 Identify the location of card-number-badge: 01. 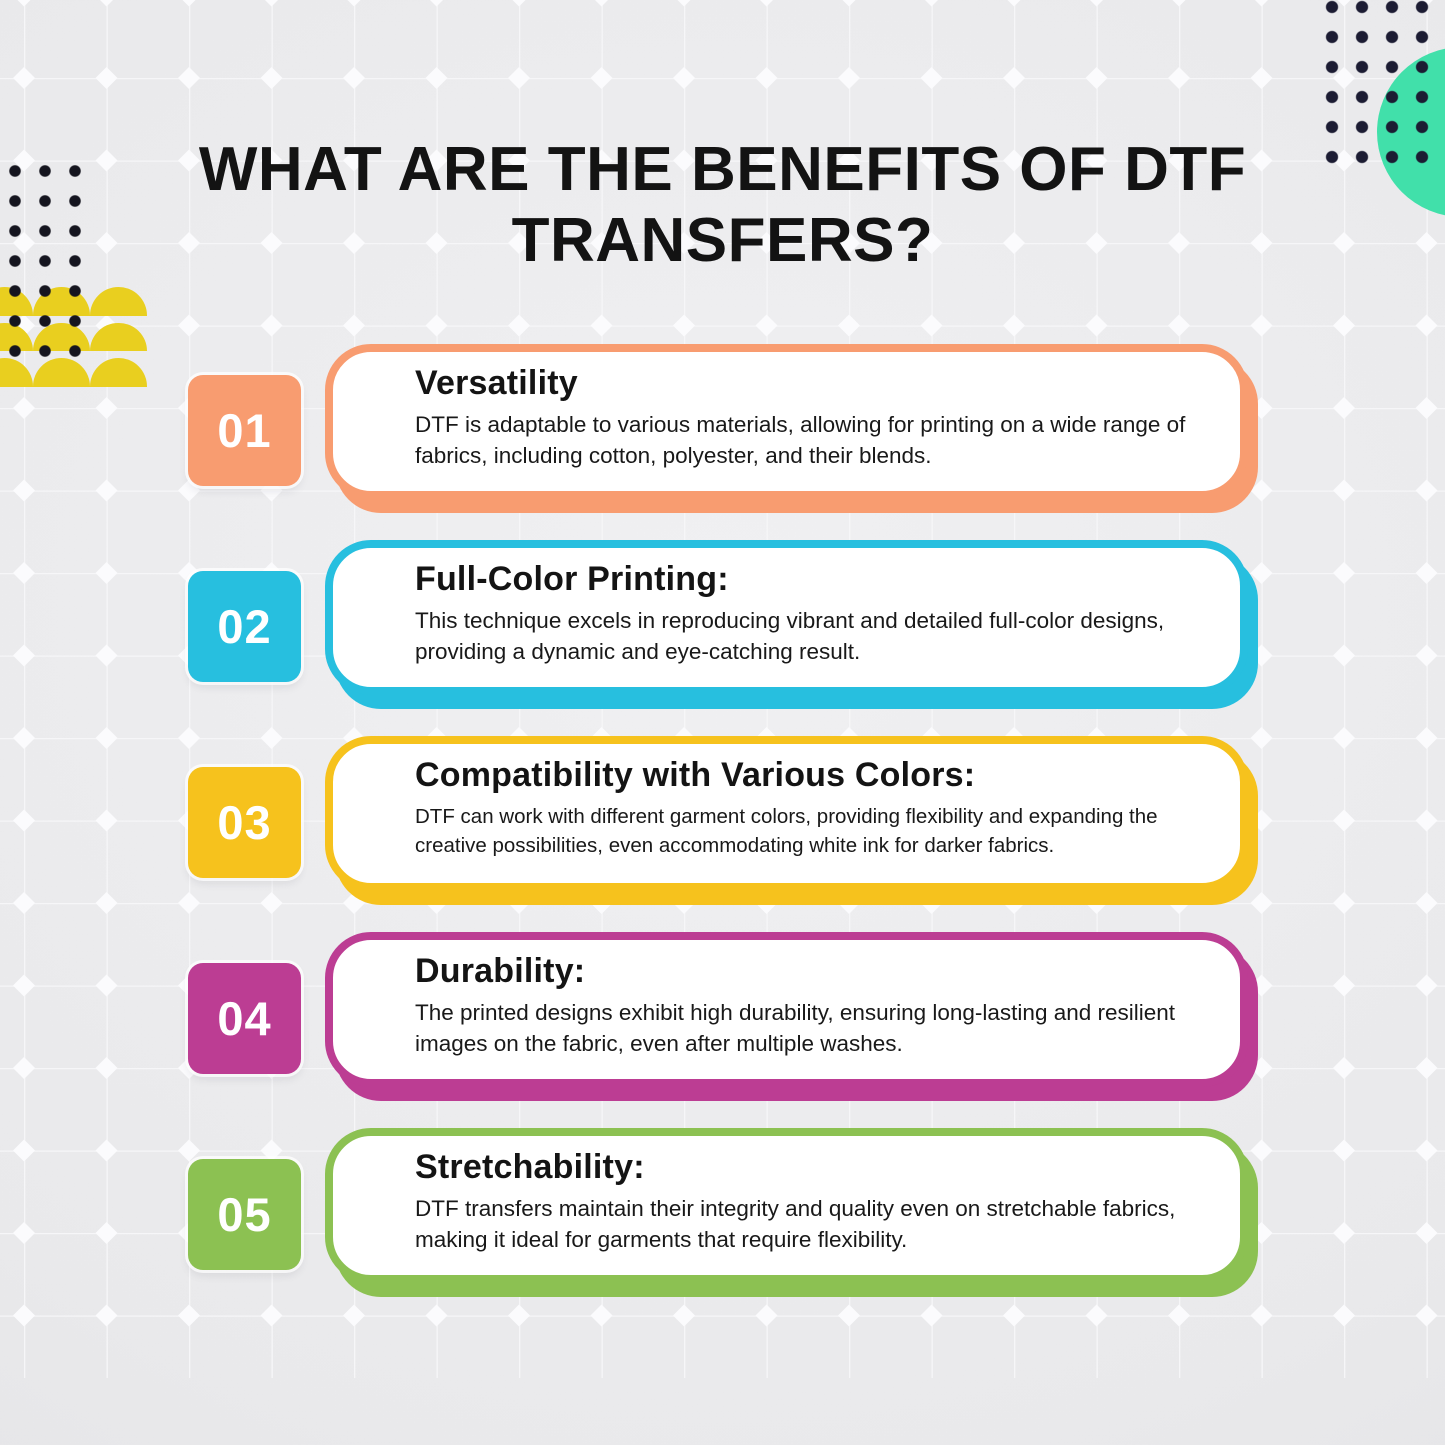
(244, 430).